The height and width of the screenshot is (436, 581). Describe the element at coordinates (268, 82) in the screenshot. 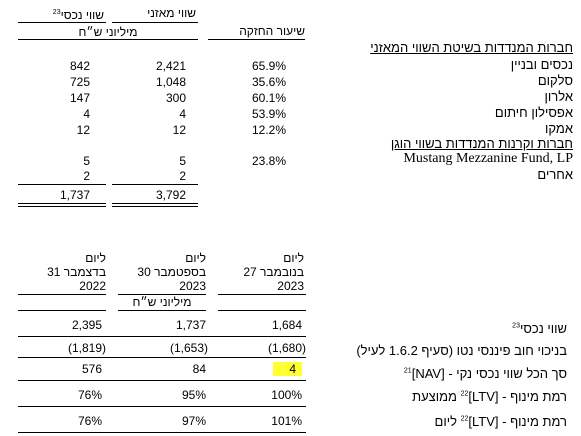

I see `row-rate: 35.6%` at that location.